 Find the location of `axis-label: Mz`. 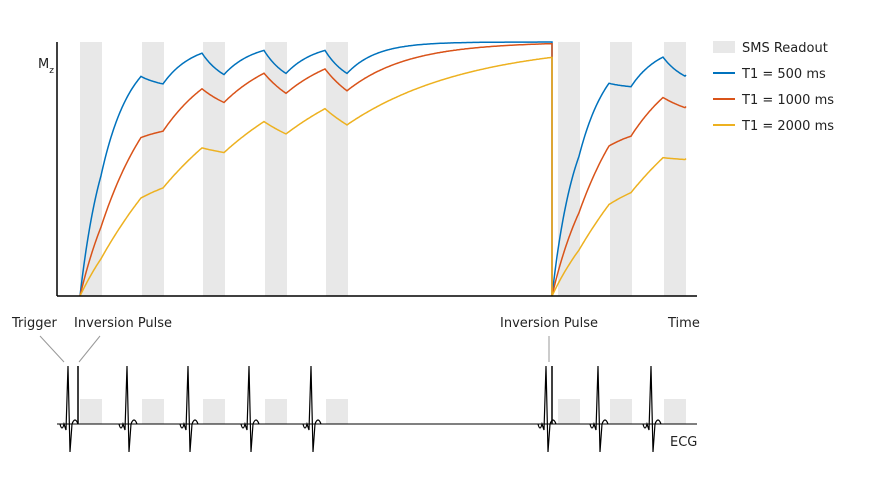

axis-label: Mz is located at coordinates (46, 66).